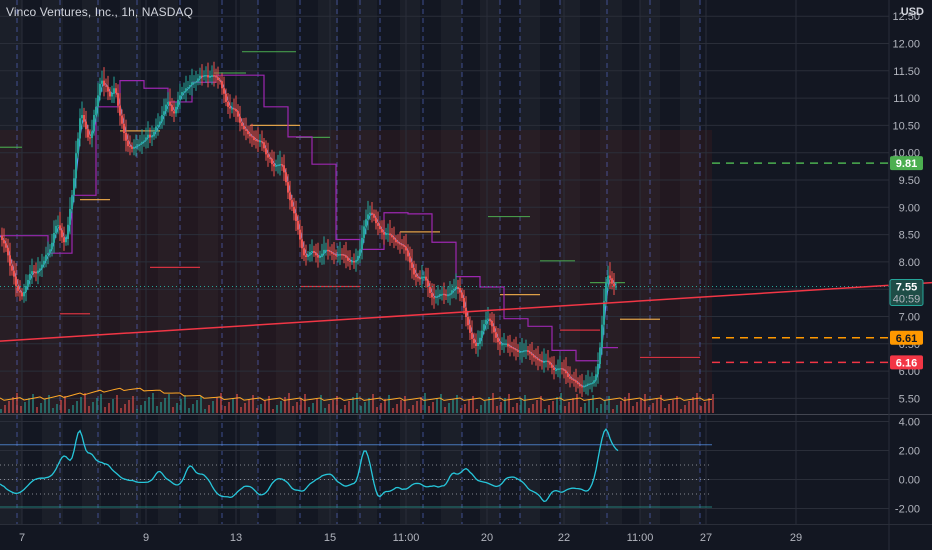  Describe the element at coordinates (909, 236) in the screenshot. I see `y-tick-label: 8.50` at that location.